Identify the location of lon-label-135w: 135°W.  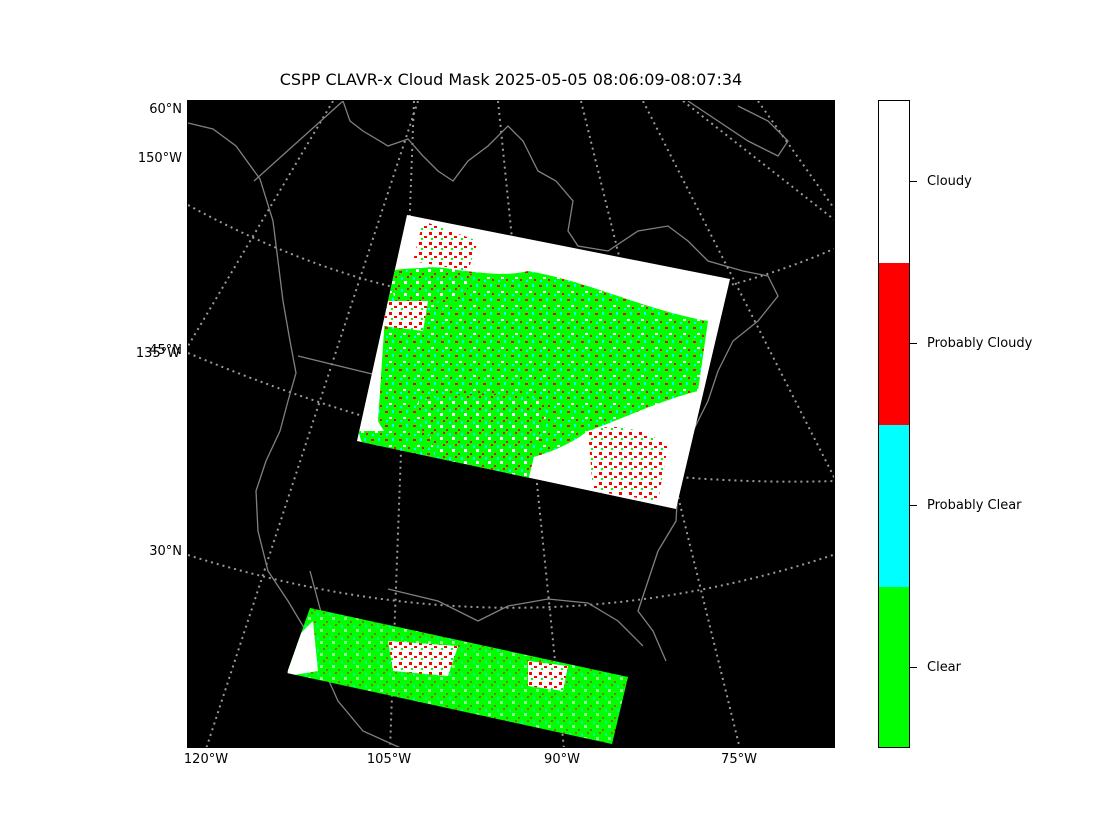
(157, 353).